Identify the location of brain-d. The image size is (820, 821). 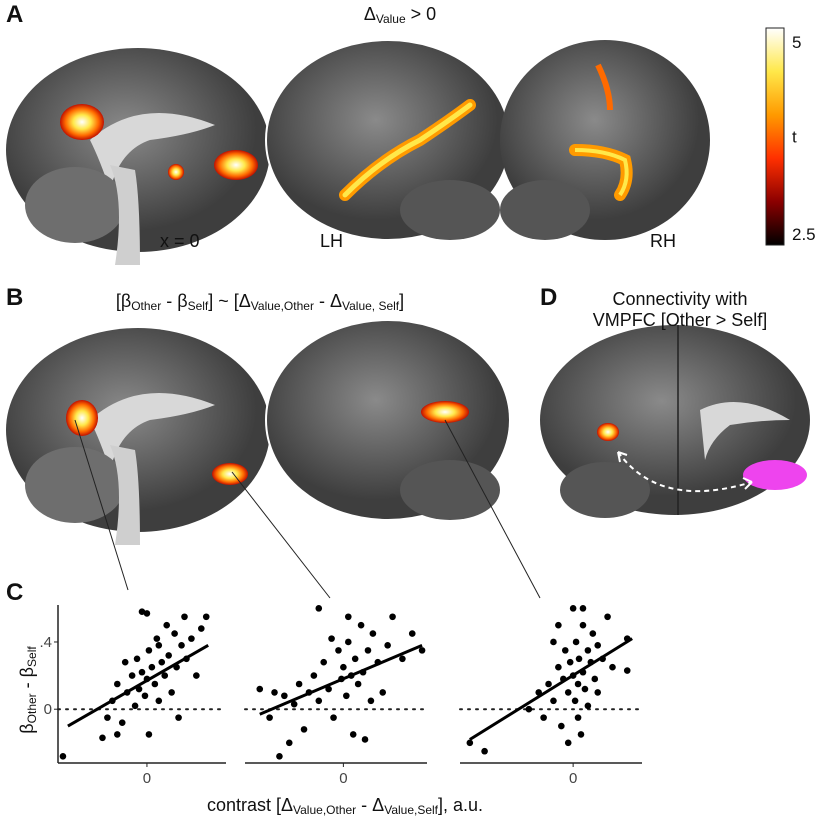
(675, 421).